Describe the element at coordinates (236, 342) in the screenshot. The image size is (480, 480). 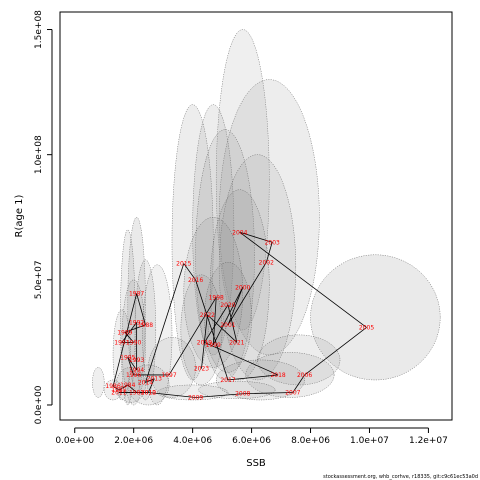
I see `year-label: 2021` at that location.